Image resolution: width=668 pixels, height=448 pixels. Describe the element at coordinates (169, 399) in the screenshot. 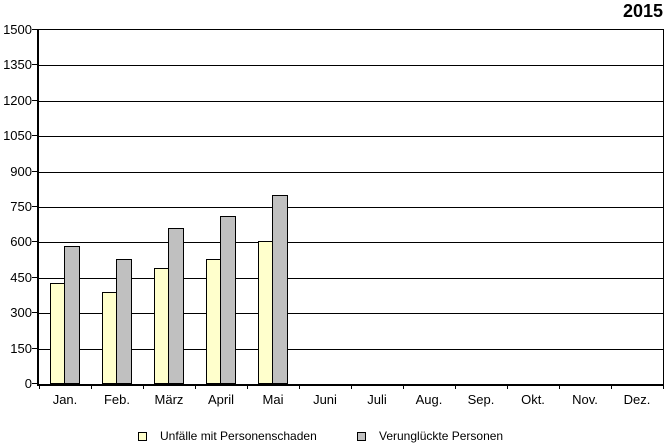

I see `x-axis-label-2: März` at that location.